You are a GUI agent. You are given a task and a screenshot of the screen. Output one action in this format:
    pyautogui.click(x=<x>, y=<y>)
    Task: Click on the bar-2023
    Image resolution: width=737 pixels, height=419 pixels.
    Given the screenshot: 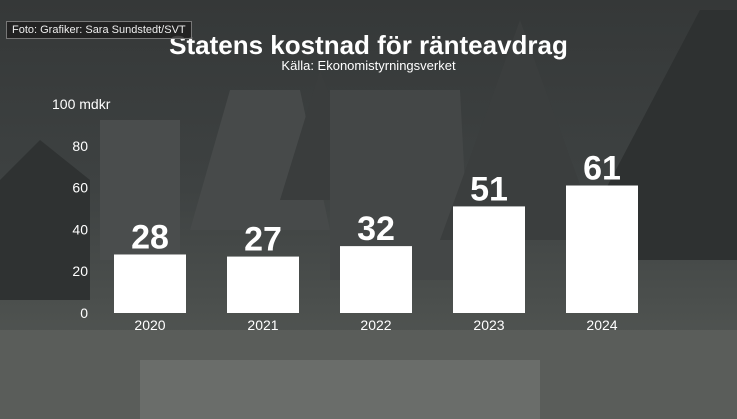 What is the action you would take?
    pyautogui.click(x=489, y=259)
    